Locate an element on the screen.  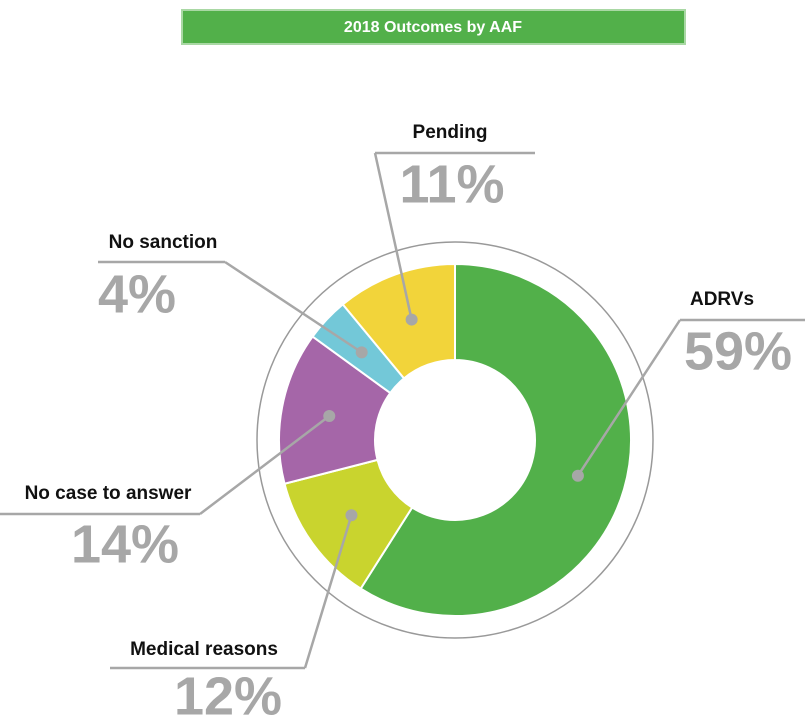
category-label: No sanction is located at coordinates (163, 242).